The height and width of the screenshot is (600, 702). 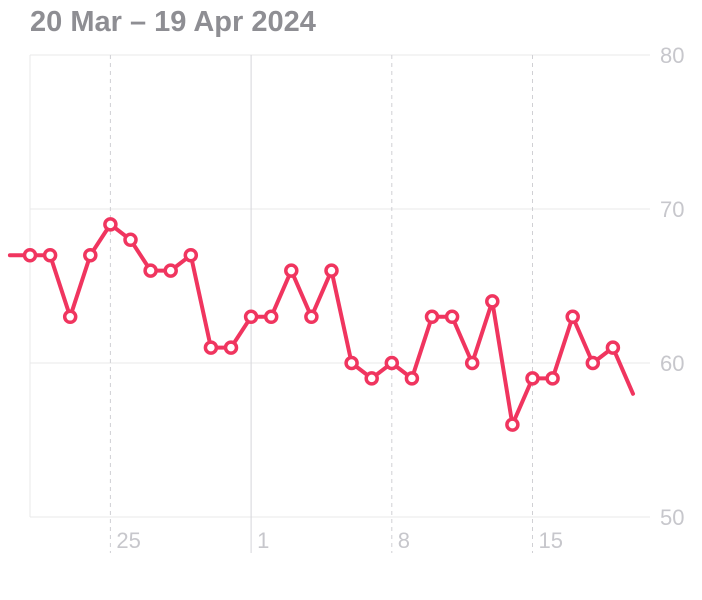 I want to click on y-tick-label: 50, so click(x=672, y=517).